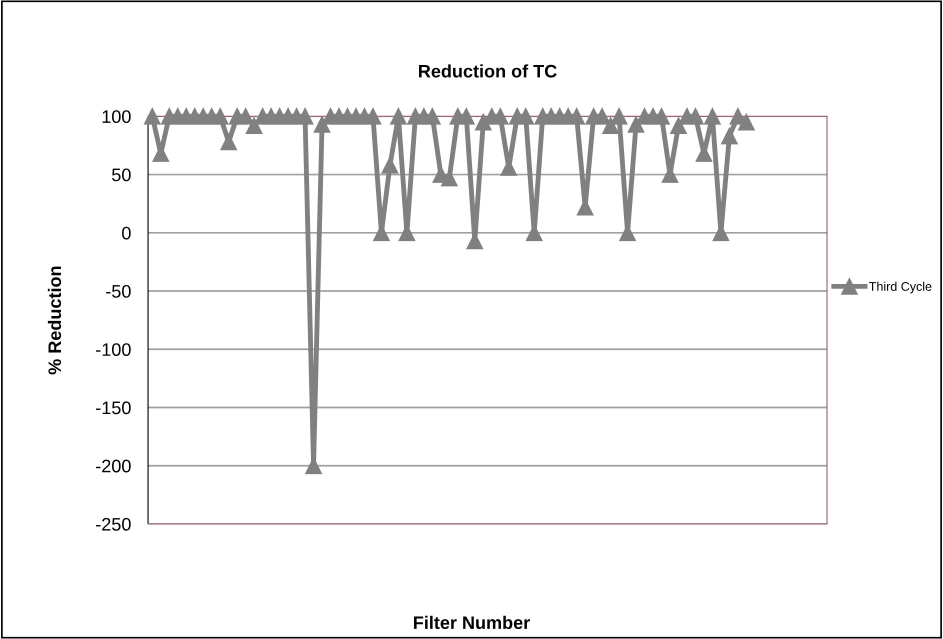 The width and height of the screenshot is (943, 639). I want to click on x-axis-title: Filter Number, so click(472, 623).